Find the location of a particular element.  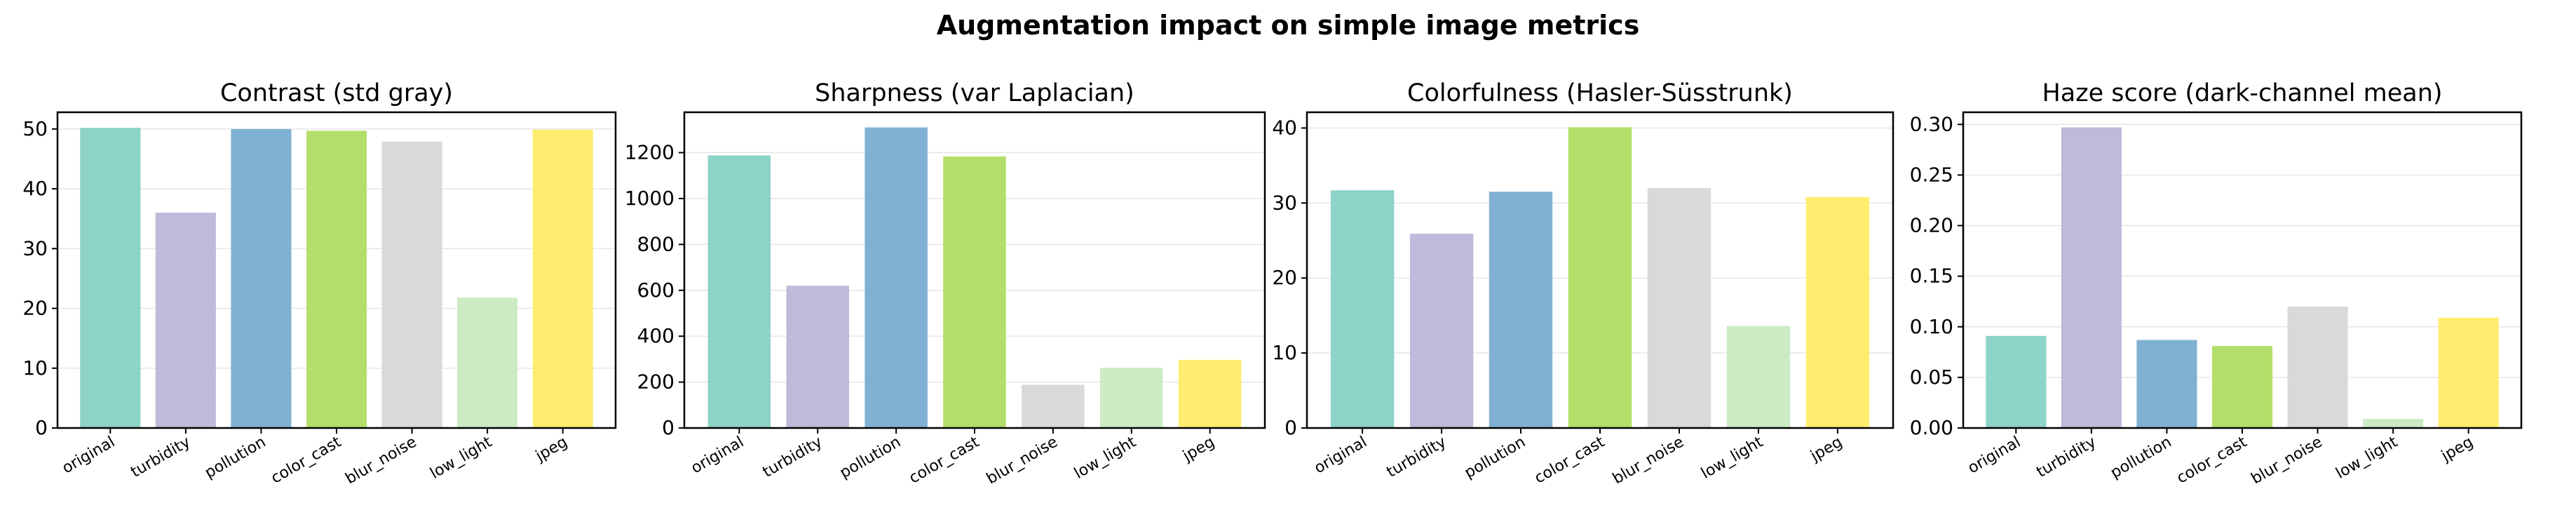

y-tick-label: 0.30 is located at coordinates (1931, 123).